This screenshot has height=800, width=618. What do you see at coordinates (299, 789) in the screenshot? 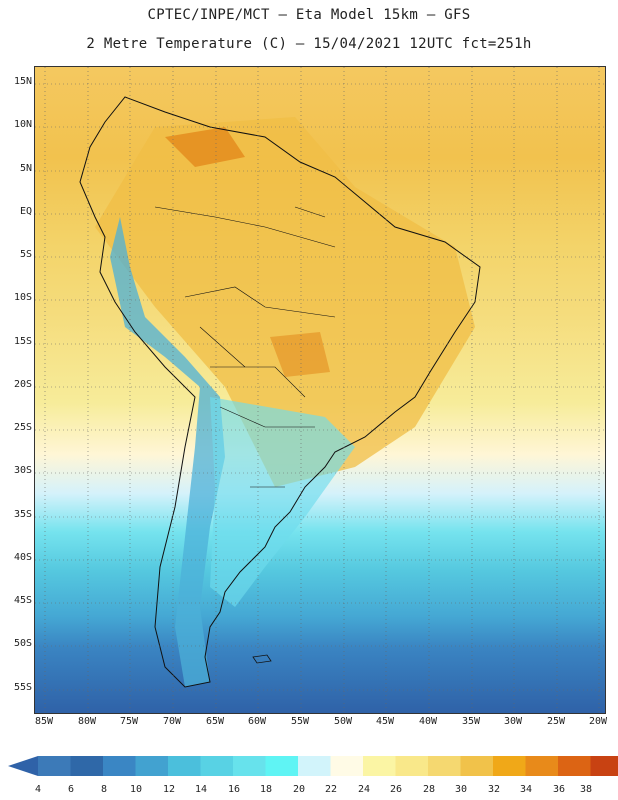
I see `colorbar-label: 20` at bounding box center [299, 789].